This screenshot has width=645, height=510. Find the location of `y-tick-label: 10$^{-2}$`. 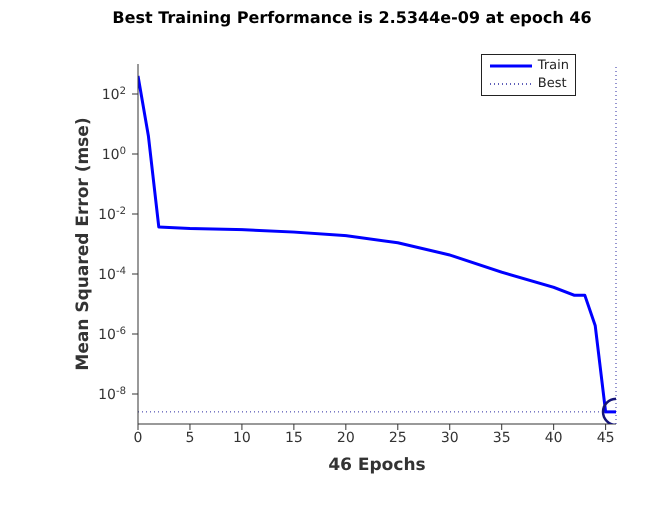

y-tick-label: 10$^{-2}$ is located at coordinates (112, 214).